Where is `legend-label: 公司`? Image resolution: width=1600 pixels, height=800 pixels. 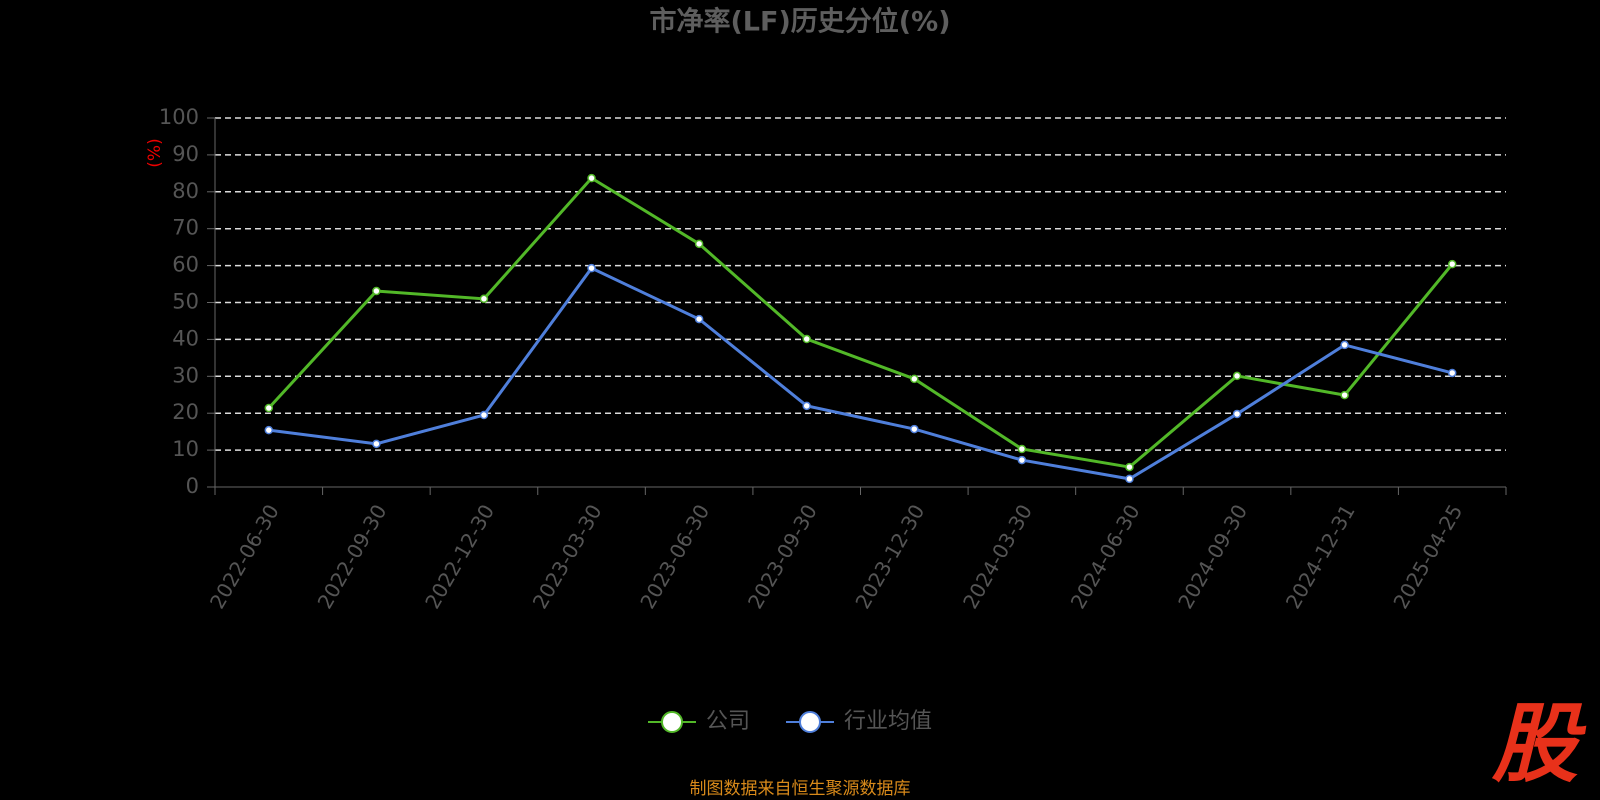
legend-label: 公司 is located at coordinates (728, 721).